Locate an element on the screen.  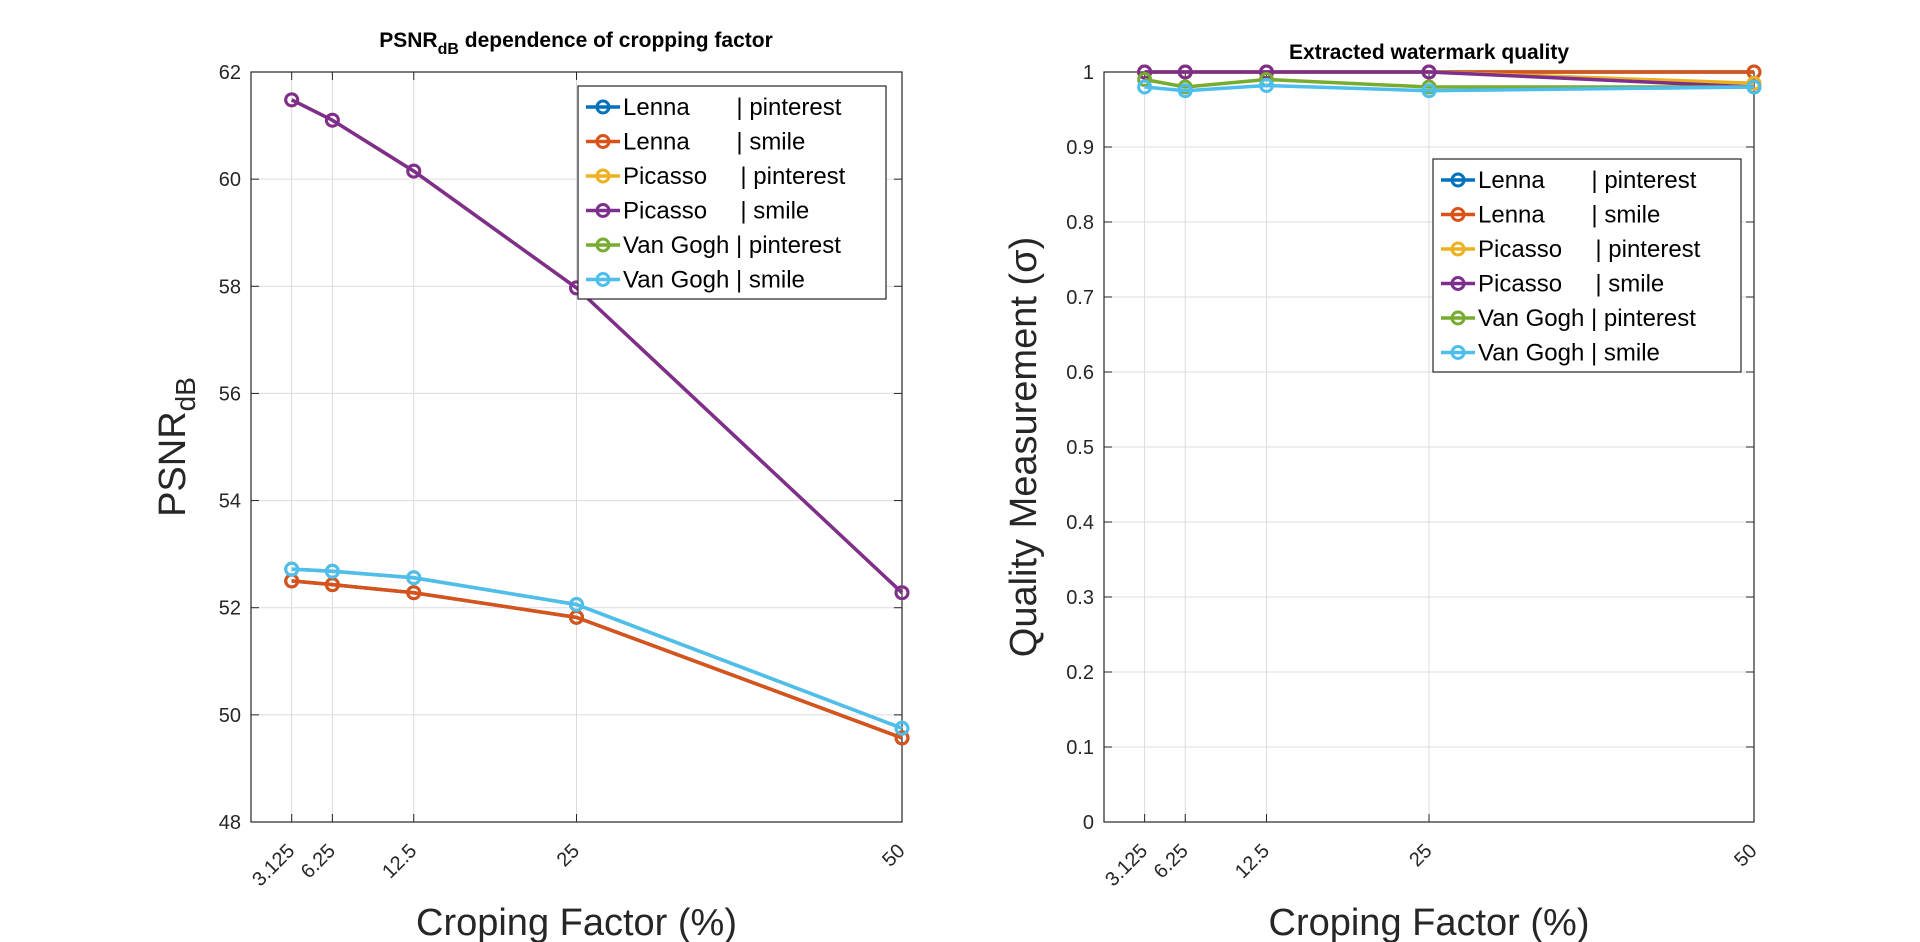
x-tick-label: 12.5 is located at coordinates (399, 861).